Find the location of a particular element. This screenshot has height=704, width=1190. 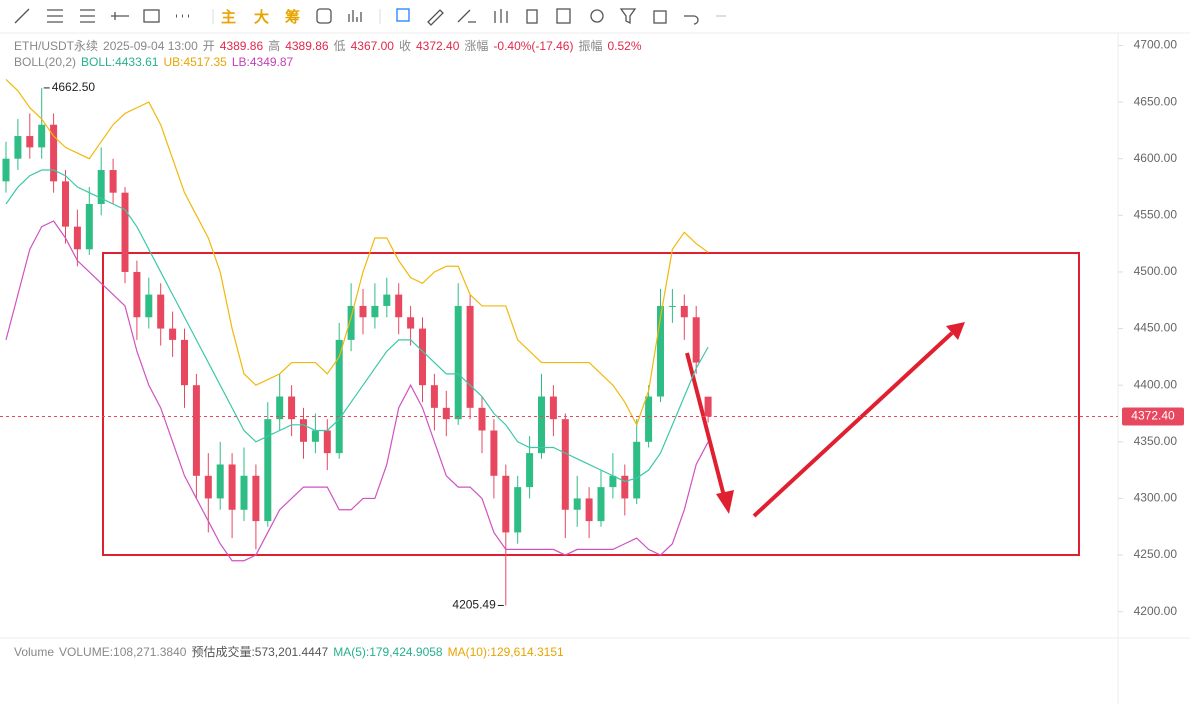

volume-readout: Volume is located at coordinates (34, 652).